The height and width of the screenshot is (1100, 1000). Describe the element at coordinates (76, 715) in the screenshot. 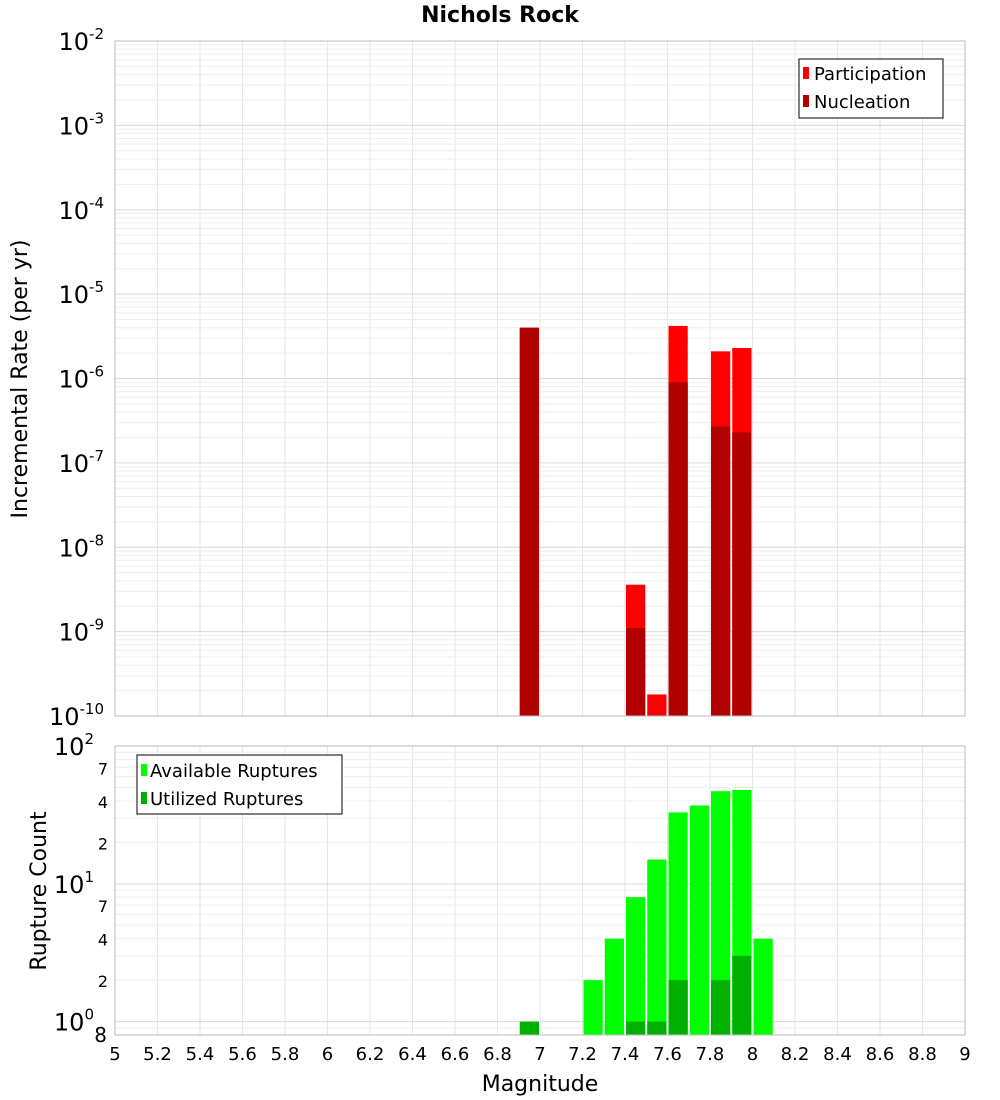

I see `y-tick-label: 10⁻¹⁰` at that location.